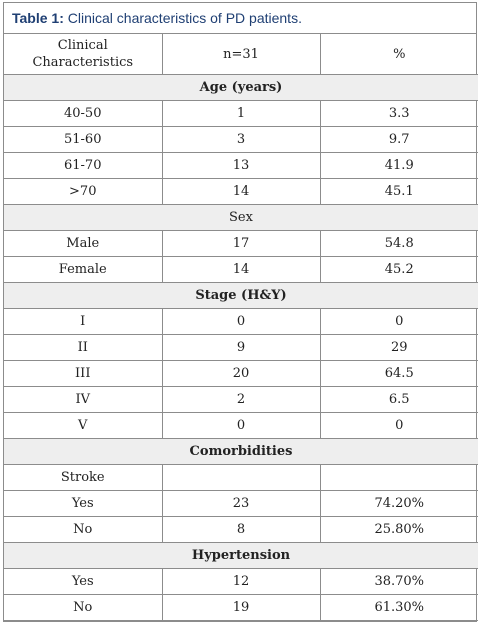 The image size is (480, 626). I want to click on cell-characteristic: IV, so click(83, 399).